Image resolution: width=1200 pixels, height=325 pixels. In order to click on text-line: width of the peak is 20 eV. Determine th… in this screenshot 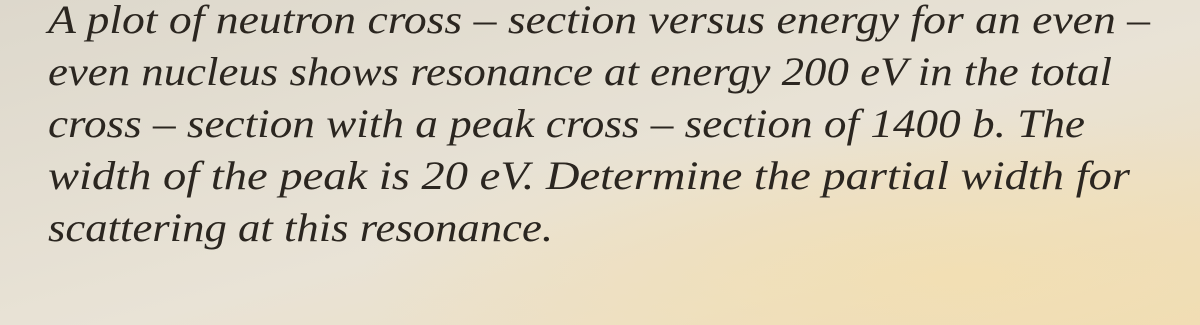, I will do `click(589, 175)`.